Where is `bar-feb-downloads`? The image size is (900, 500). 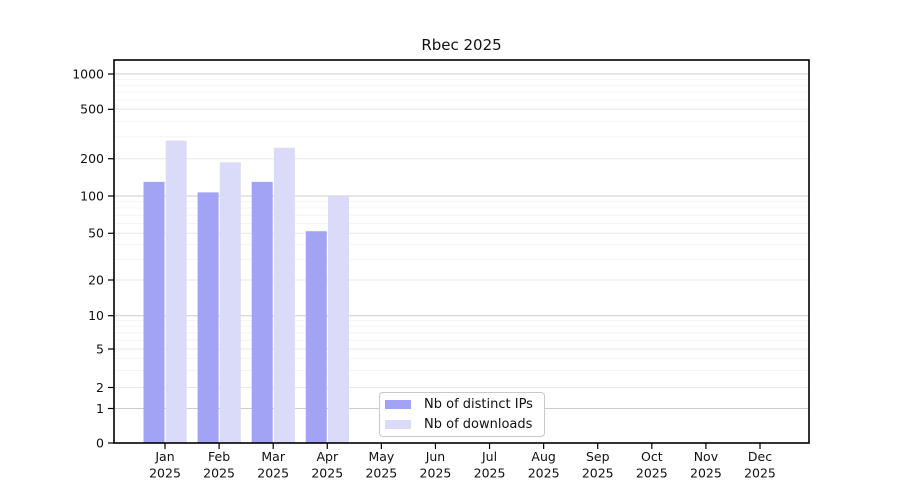
bar-feb-downloads is located at coordinates (230, 303).